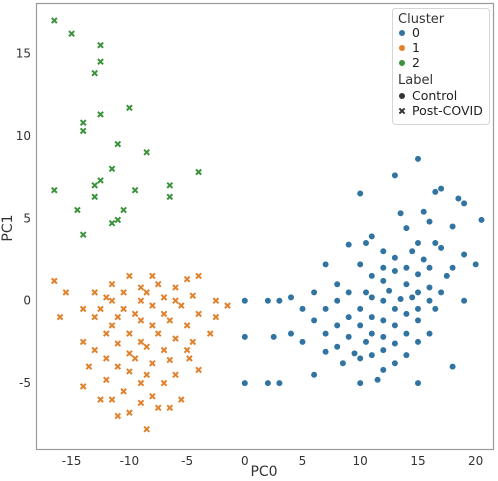 The height and width of the screenshot is (481, 498). Describe the element at coordinates (27, 301) in the screenshot. I see `y-tick-label: 0` at that location.